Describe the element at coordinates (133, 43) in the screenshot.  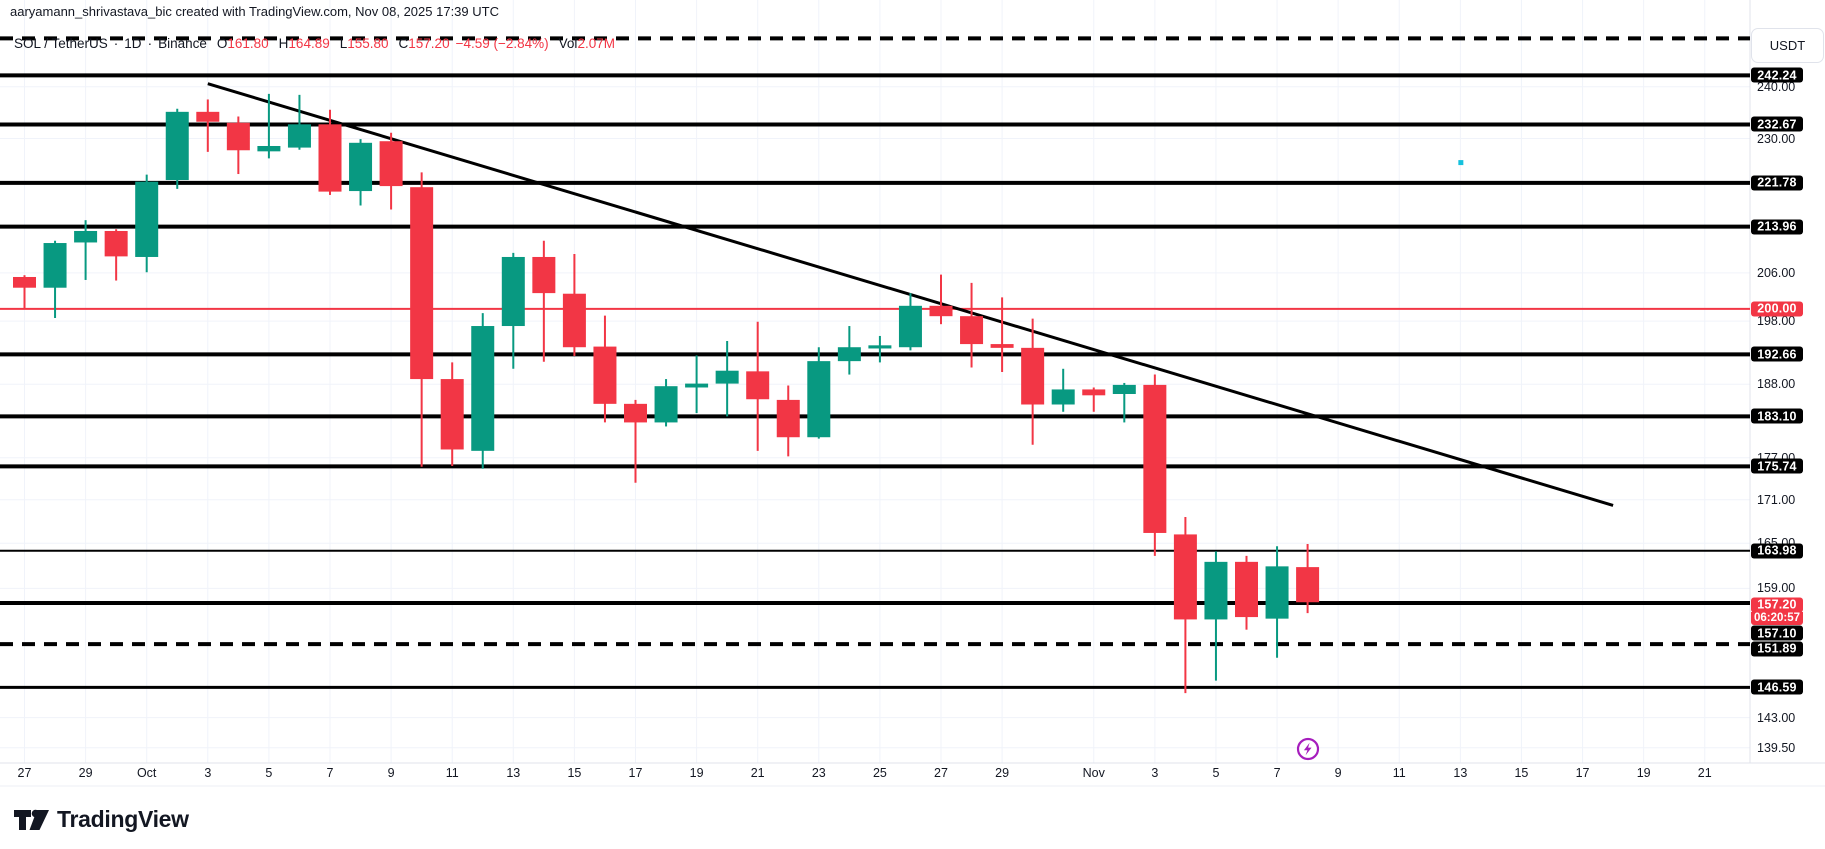
I see `legend-interval: 1D` at that location.